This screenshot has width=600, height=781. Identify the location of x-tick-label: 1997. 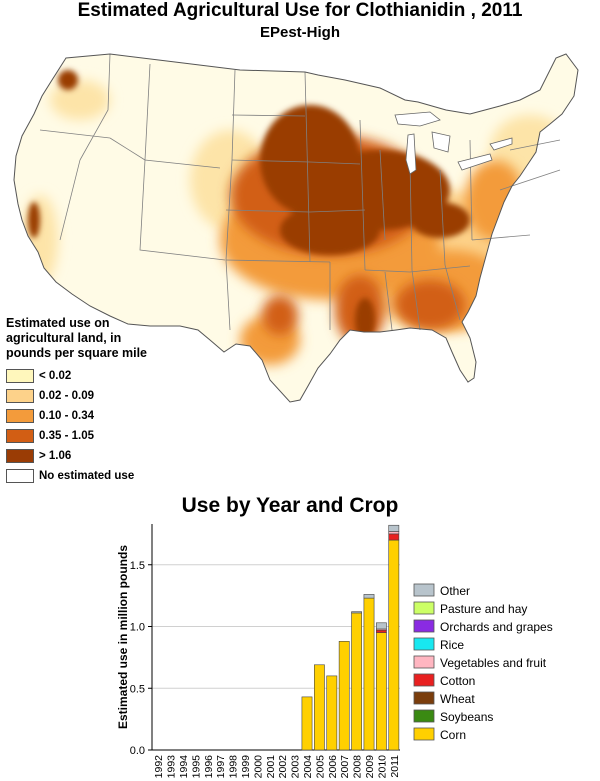
(221, 767).